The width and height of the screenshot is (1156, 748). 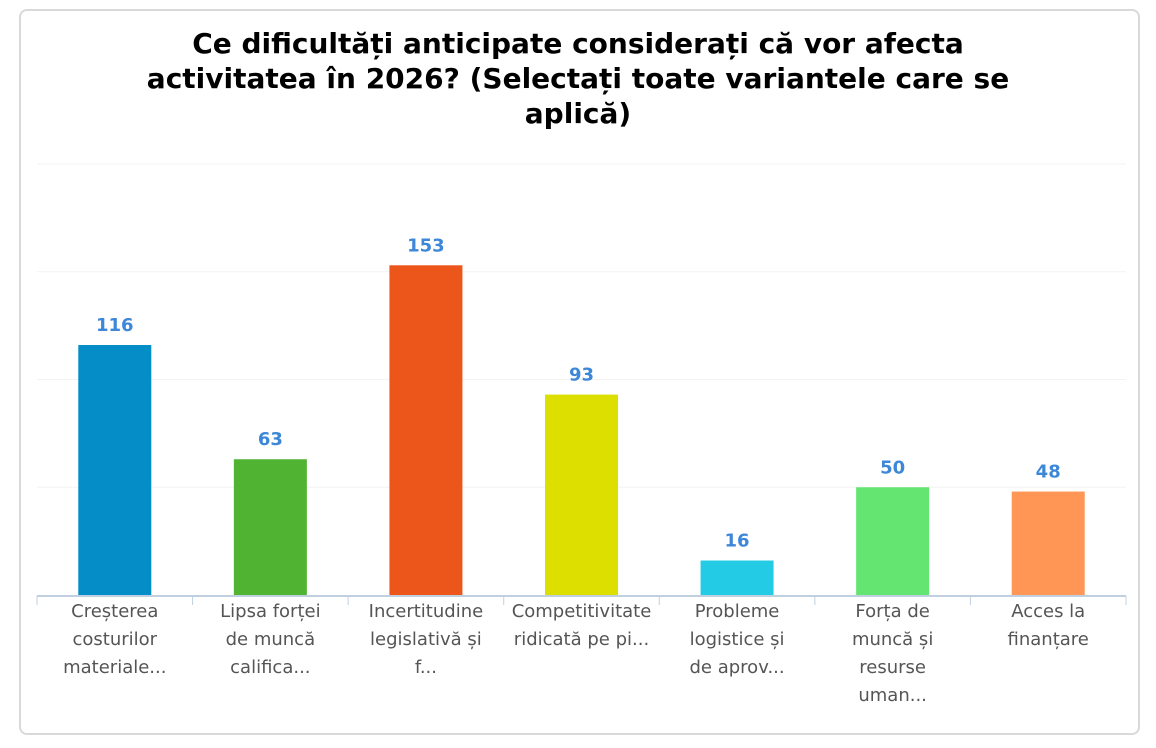 I want to click on x-tick-label-line: legislativă și, so click(x=426, y=639).